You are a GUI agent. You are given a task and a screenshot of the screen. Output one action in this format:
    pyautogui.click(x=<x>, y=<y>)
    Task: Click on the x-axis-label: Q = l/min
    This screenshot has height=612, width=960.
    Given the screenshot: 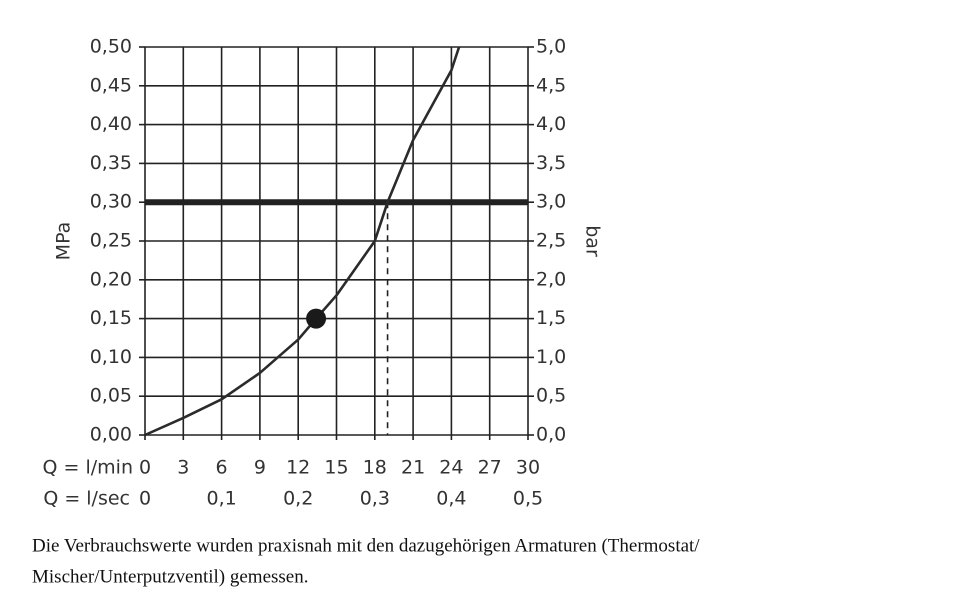 What is the action you would take?
    pyautogui.click(x=88, y=468)
    